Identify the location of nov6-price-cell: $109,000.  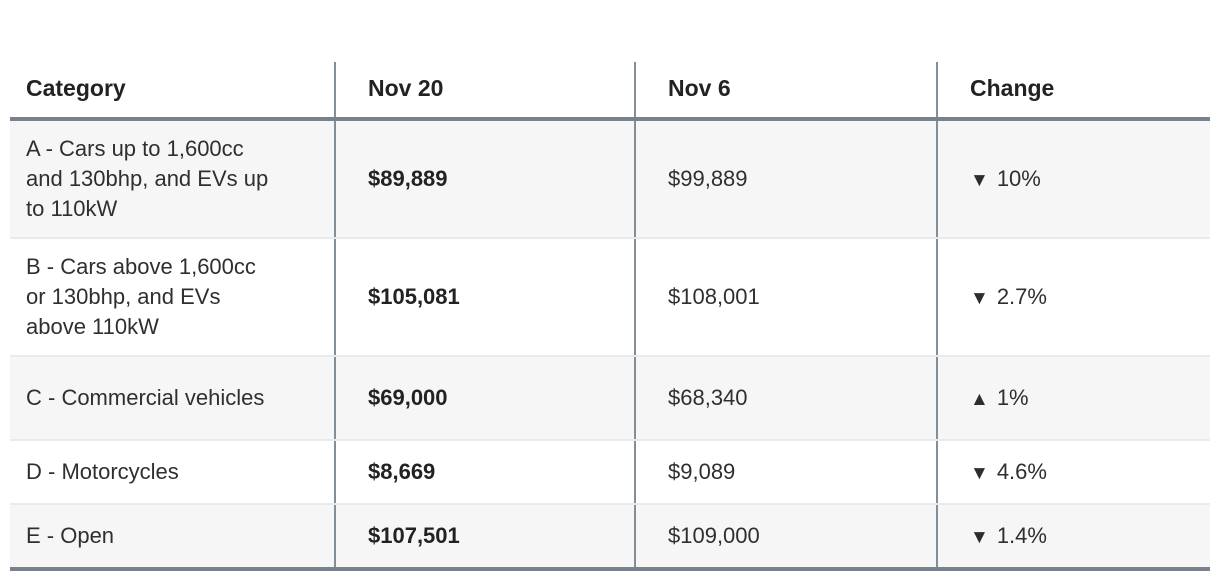
(785, 537).